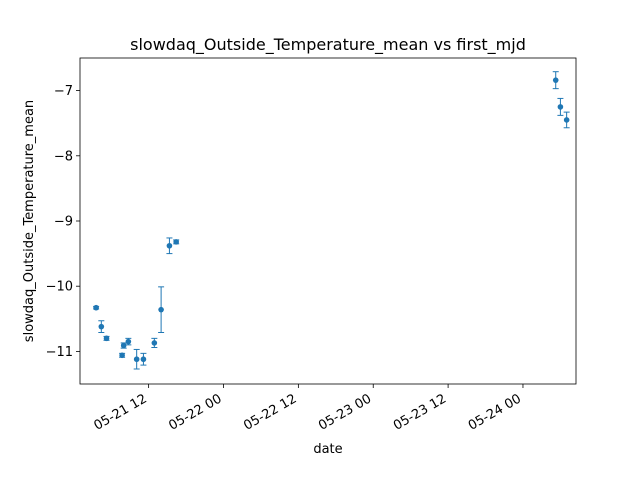  I want to click on y-axis-label: slowdaq_Outside_Temperature_mean, so click(29, 221).